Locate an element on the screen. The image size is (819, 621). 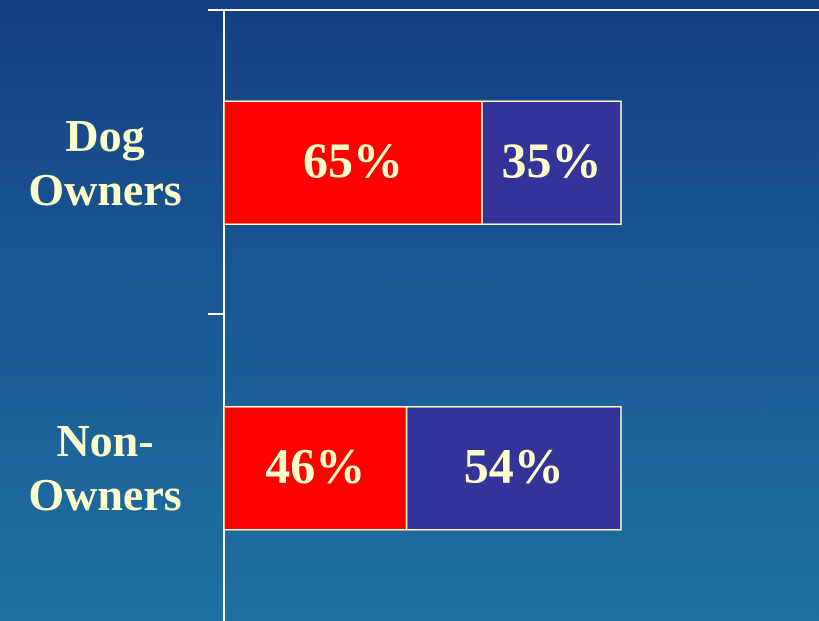
value-label: 65% is located at coordinates (353, 160).